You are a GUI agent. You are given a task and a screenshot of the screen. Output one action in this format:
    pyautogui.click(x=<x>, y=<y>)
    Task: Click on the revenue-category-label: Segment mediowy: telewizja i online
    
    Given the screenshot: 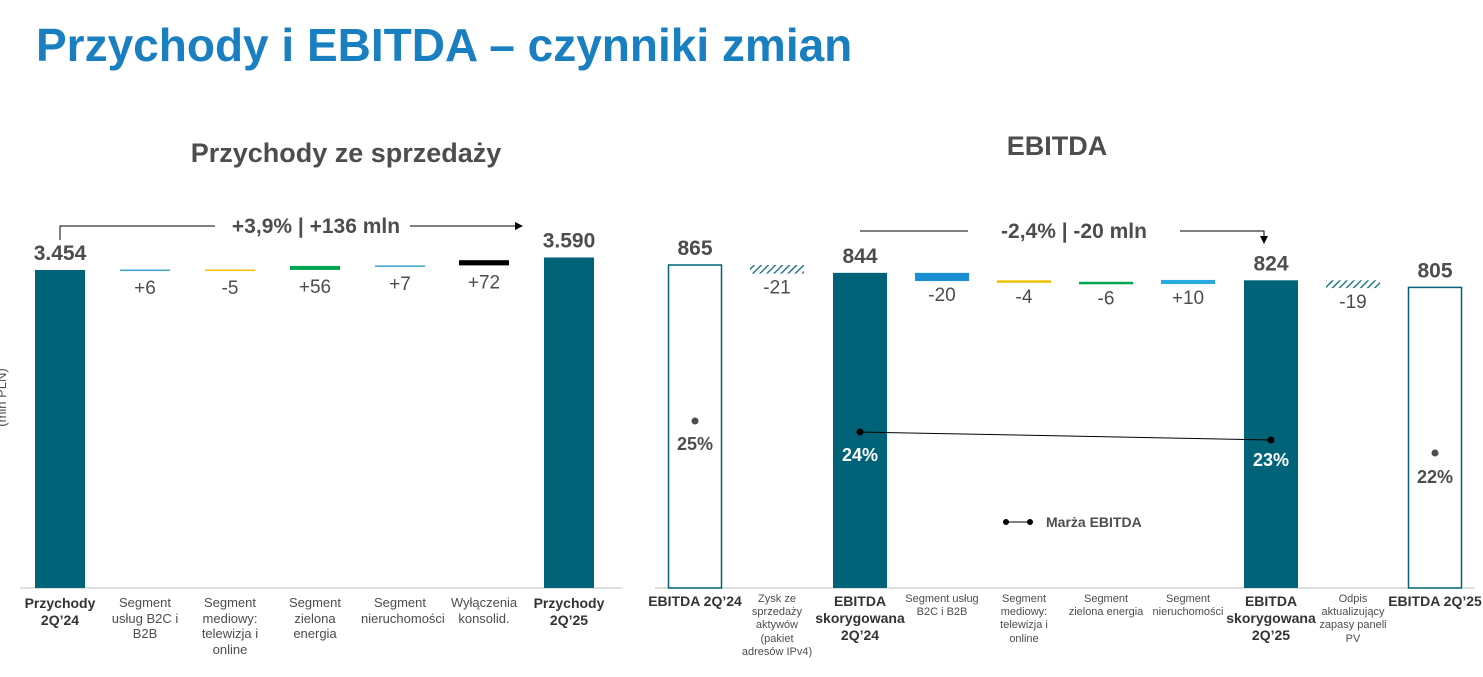 What is the action you would take?
    pyautogui.click(x=230, y=626)
    